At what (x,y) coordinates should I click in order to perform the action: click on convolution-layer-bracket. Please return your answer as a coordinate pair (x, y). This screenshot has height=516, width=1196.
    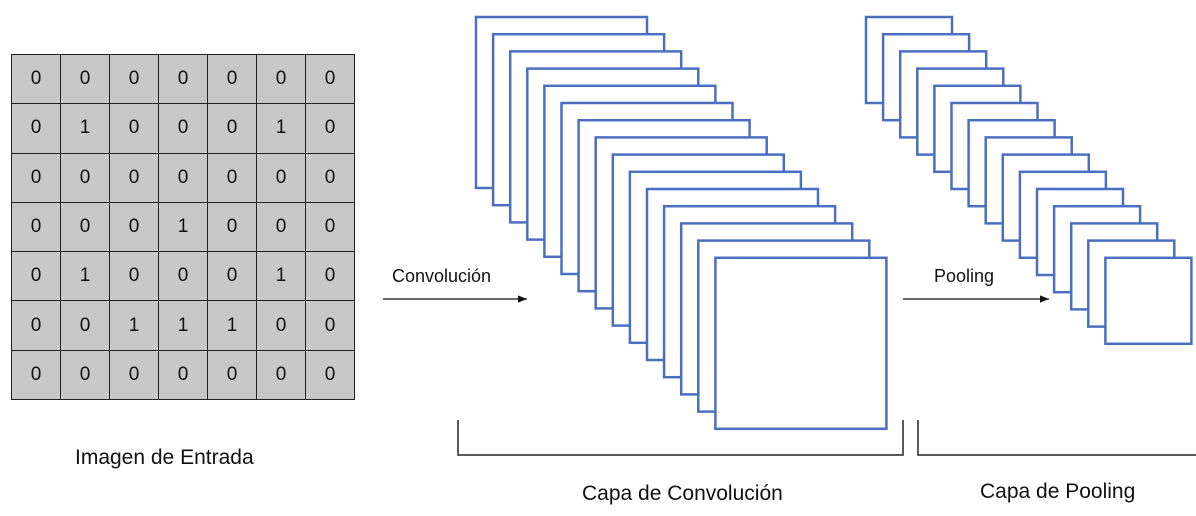
    Looking at the image, I should click on (680, 438).